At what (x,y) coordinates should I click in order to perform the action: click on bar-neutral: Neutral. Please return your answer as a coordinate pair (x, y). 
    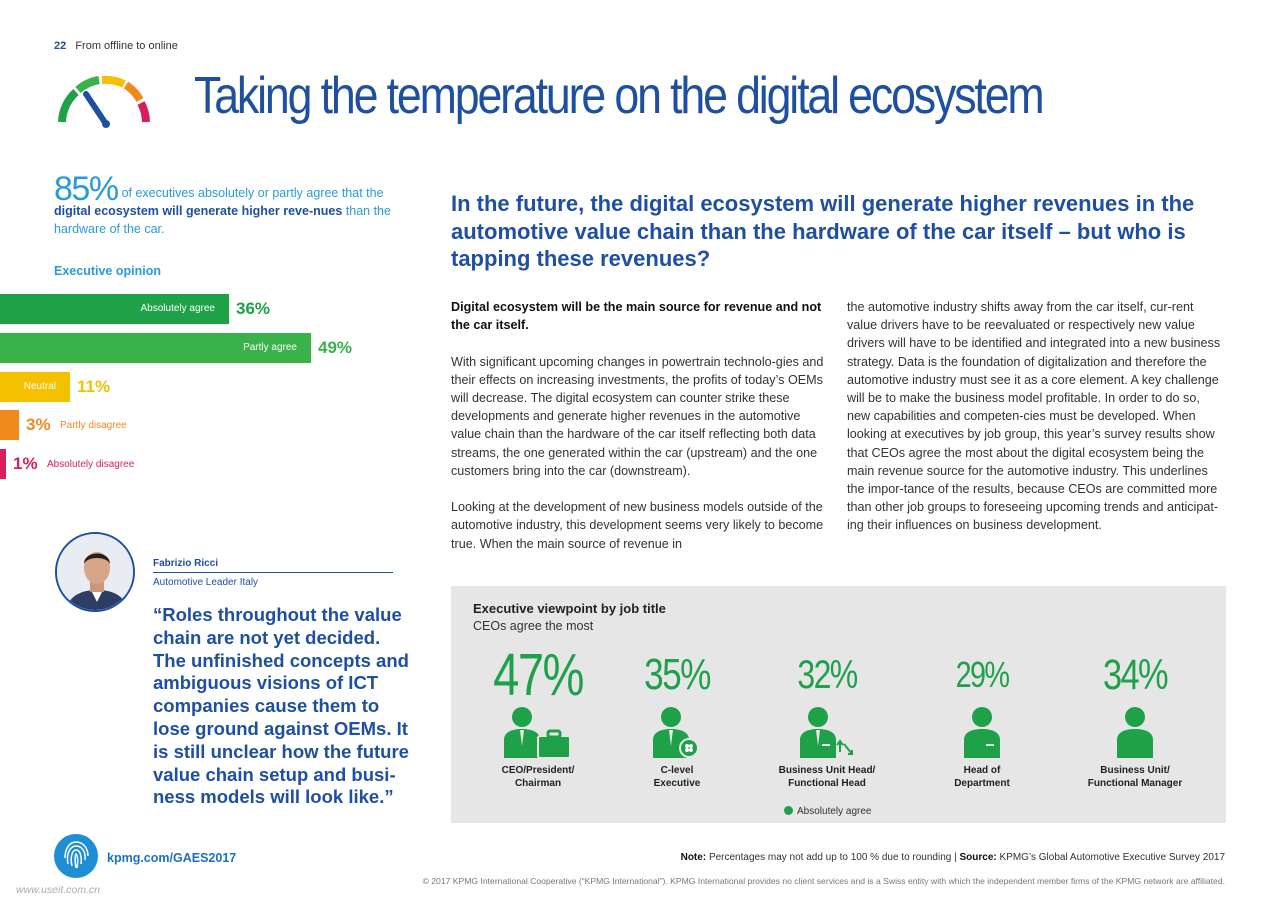
    Looking at the image, I should click on (35, 387).